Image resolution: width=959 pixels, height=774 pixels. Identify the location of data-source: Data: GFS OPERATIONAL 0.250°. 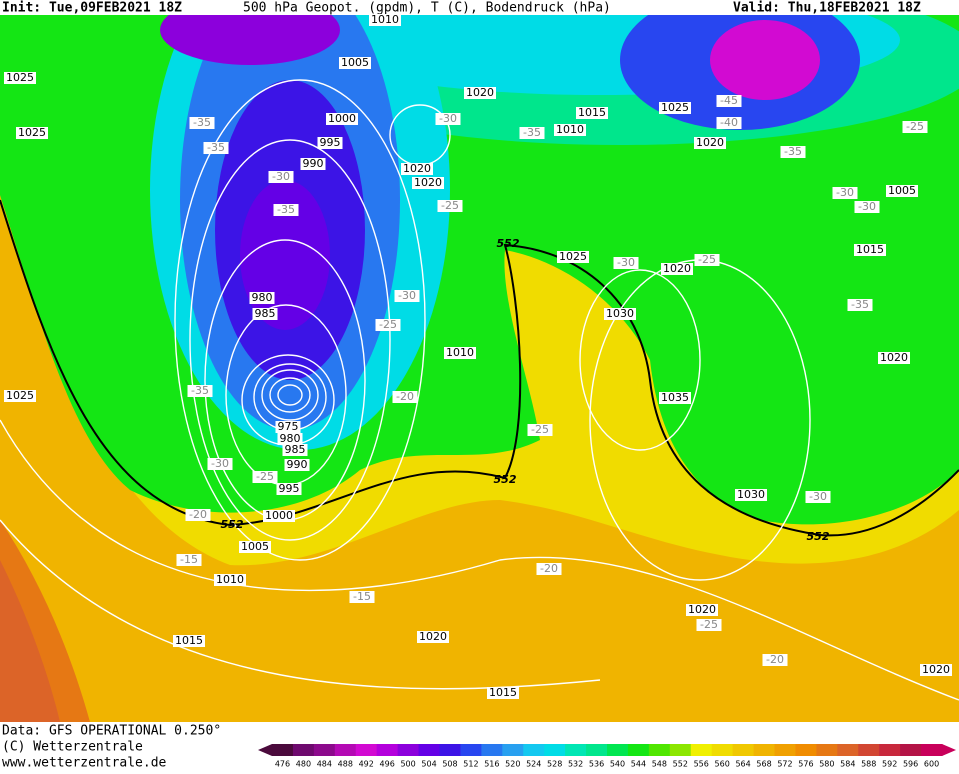
(111, 731).